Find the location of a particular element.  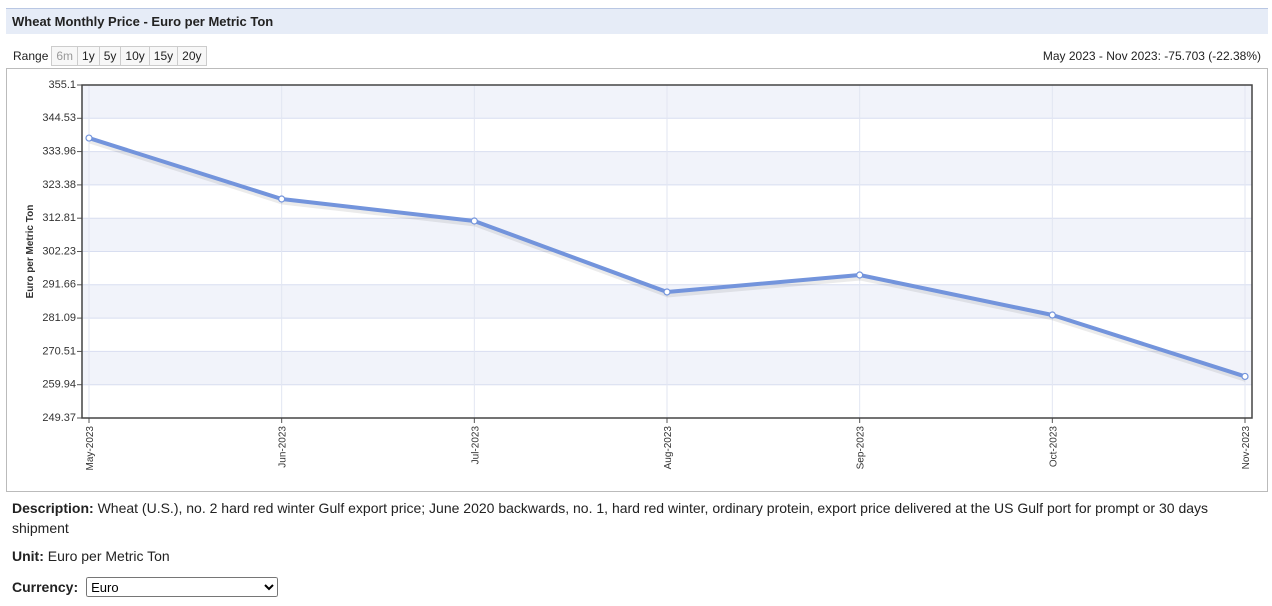

y-tick-label: 270.51 is located at coordinates (59, 351).